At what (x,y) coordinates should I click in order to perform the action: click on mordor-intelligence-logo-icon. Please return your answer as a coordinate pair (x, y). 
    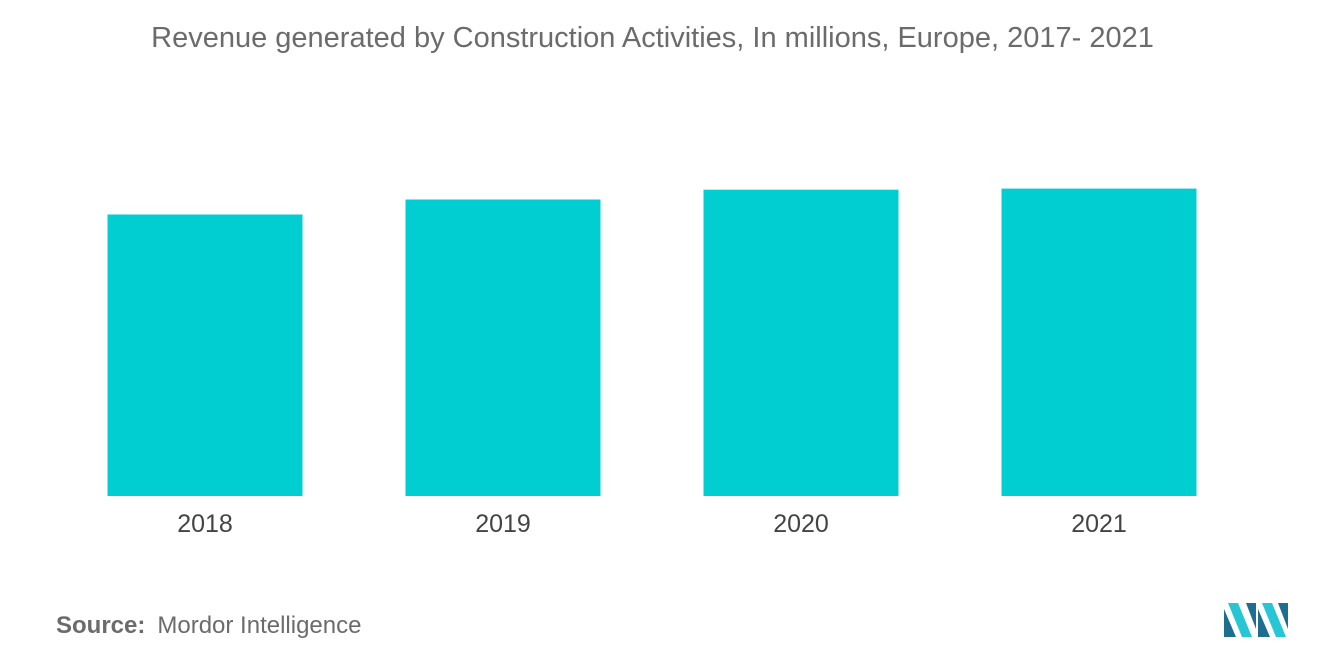
    Looking at the image, I should click on (1256, 620).